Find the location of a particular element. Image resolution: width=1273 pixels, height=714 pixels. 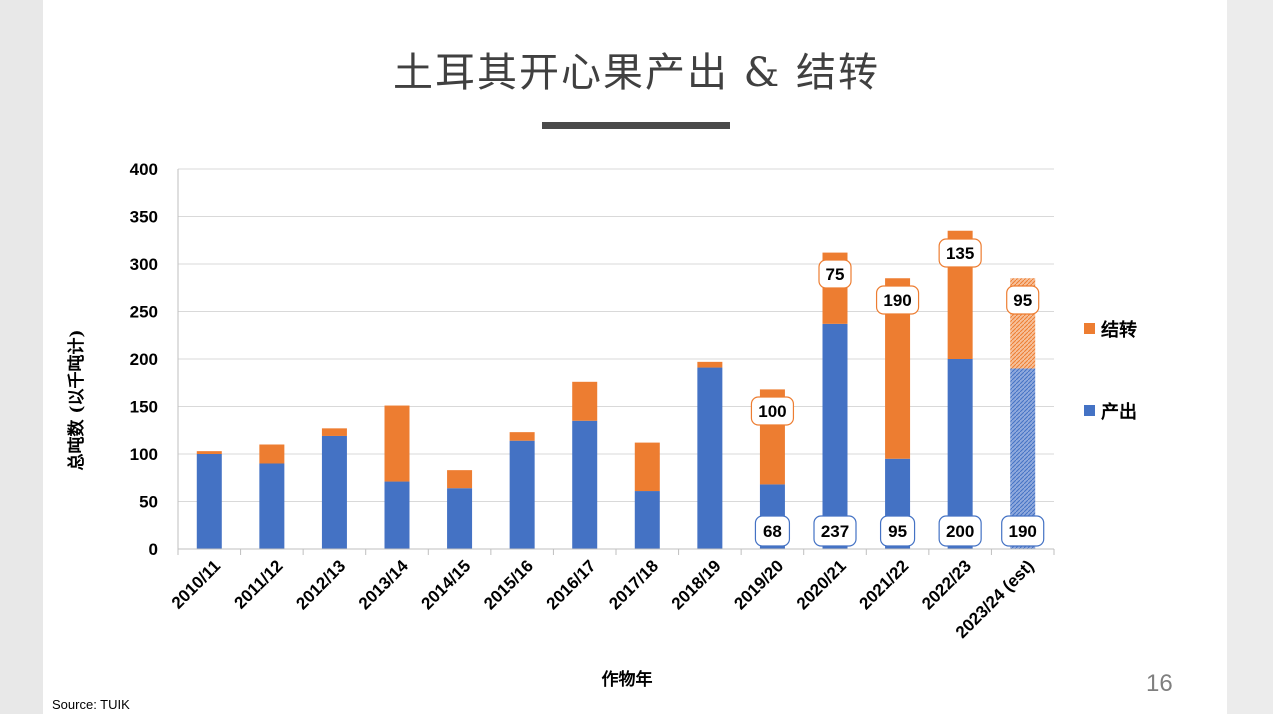

carryover-data-label: 100 is located at coordinates (772, 411).